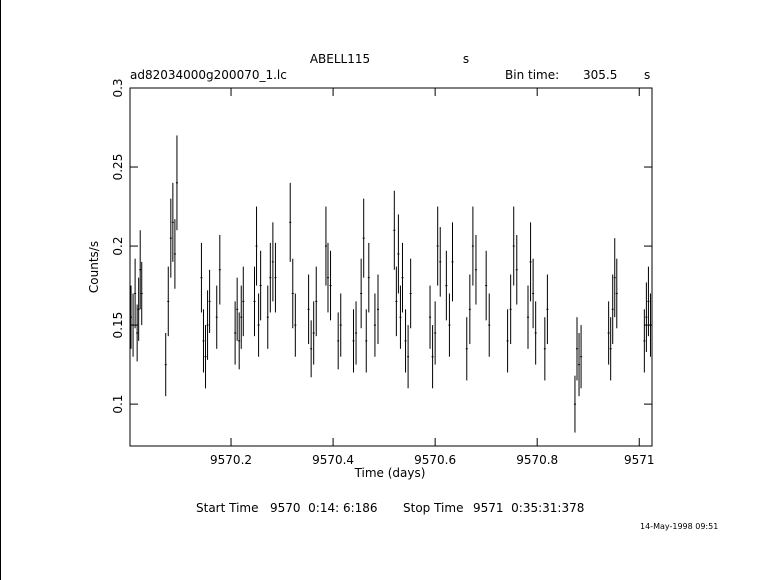 This screenshot has height=580, width=781. What do you see at coordinates (600, 75) in the screenshot?
I see `bin-time: 305.5` at bounding box center [600, 75].